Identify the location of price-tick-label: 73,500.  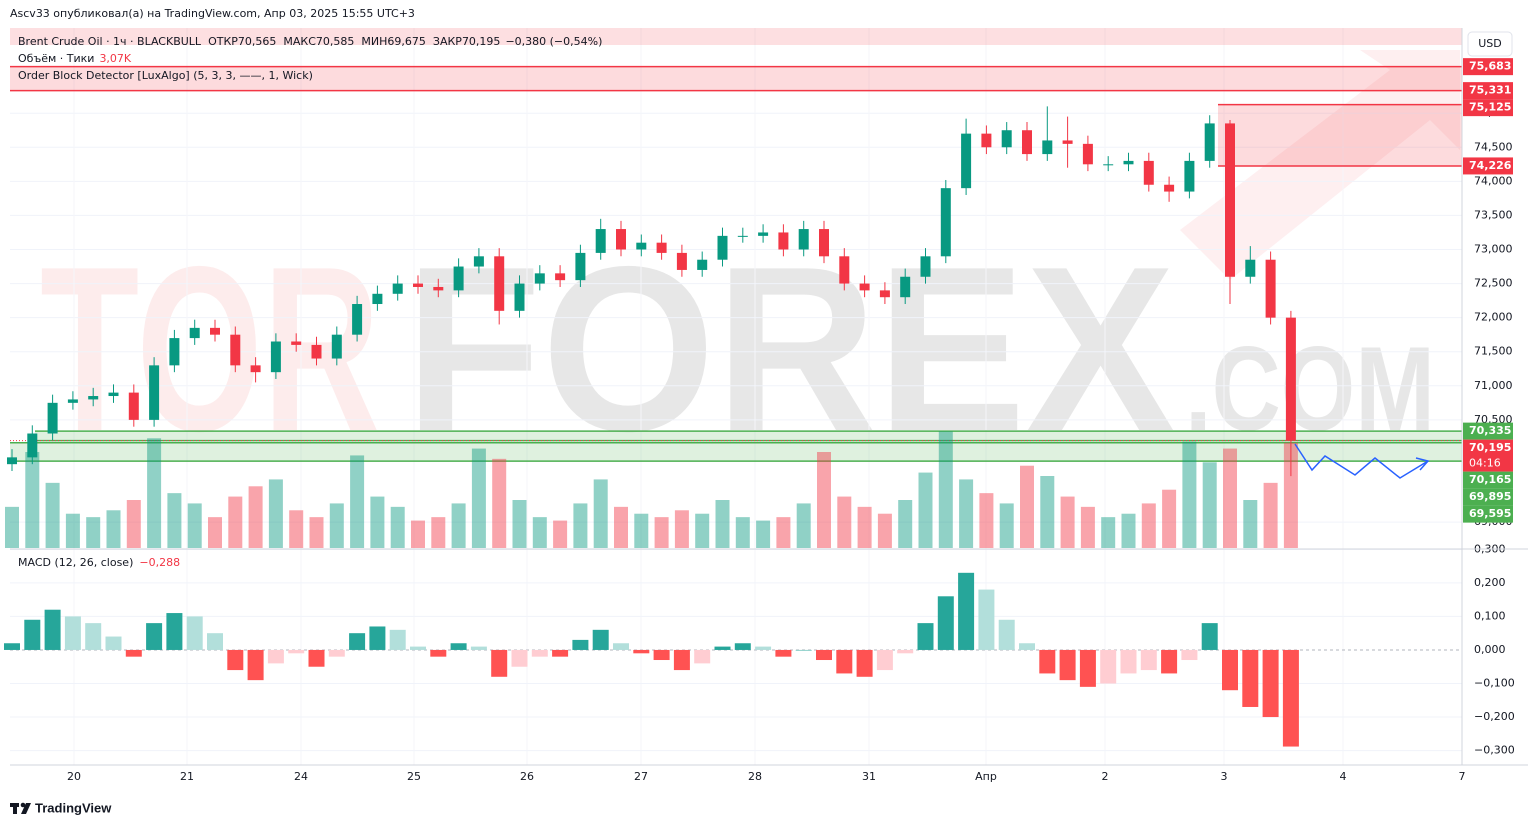
(1493, 214).